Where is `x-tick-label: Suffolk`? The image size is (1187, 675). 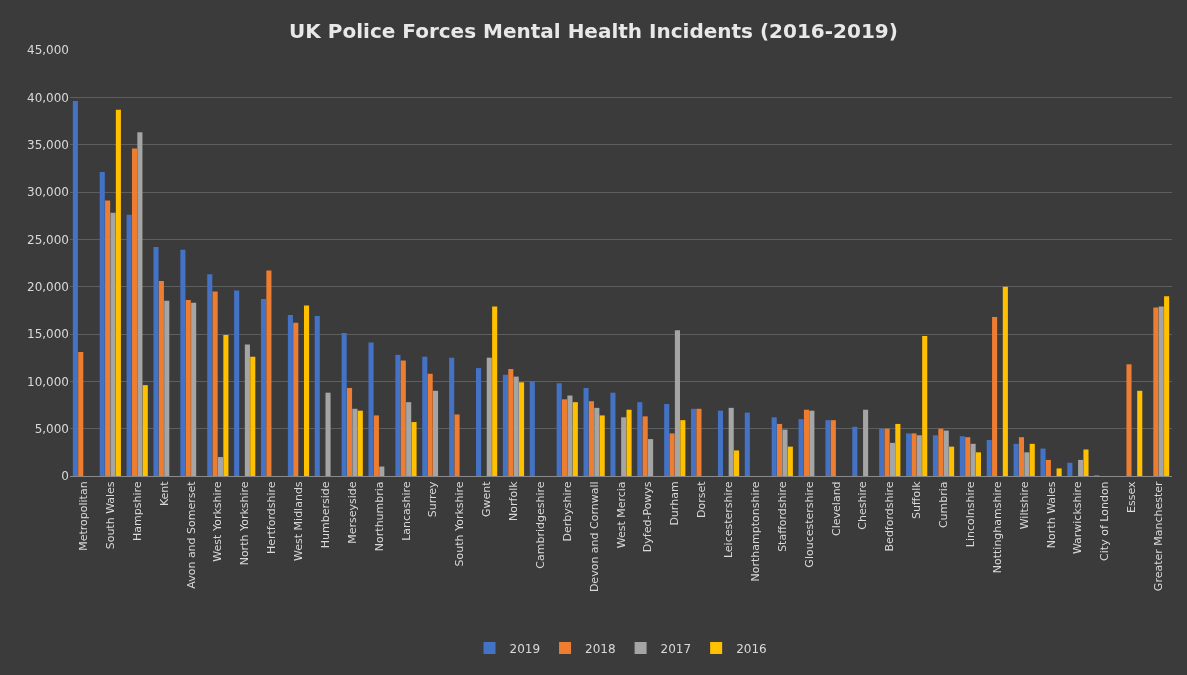 x-tick-label: Suffolk is located at coordinates (917, 500).